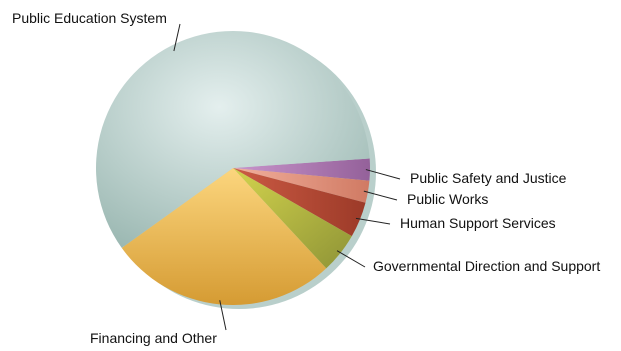 Image resolution: width=621 pixels, height=351 pixels. I want to click on slice-label-human-support-services: Human Support Services, so click(478, 223).